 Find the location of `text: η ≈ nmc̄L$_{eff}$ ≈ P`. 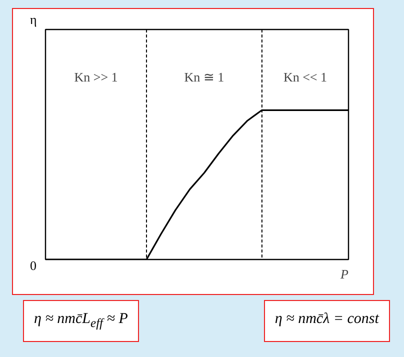

text: η ≈ nmc̄L$_{eff}$ ≈ P is located at coordinates (81, 321).